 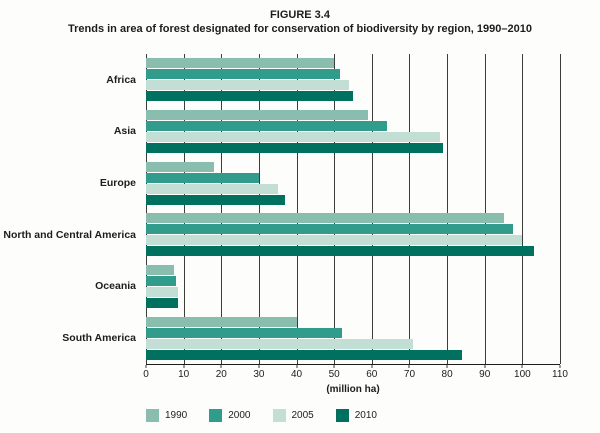 What do you see at coordinates (409, 374) in the screenshot?
I see `x-tick-label: 70` at bounding box center [409, 374].